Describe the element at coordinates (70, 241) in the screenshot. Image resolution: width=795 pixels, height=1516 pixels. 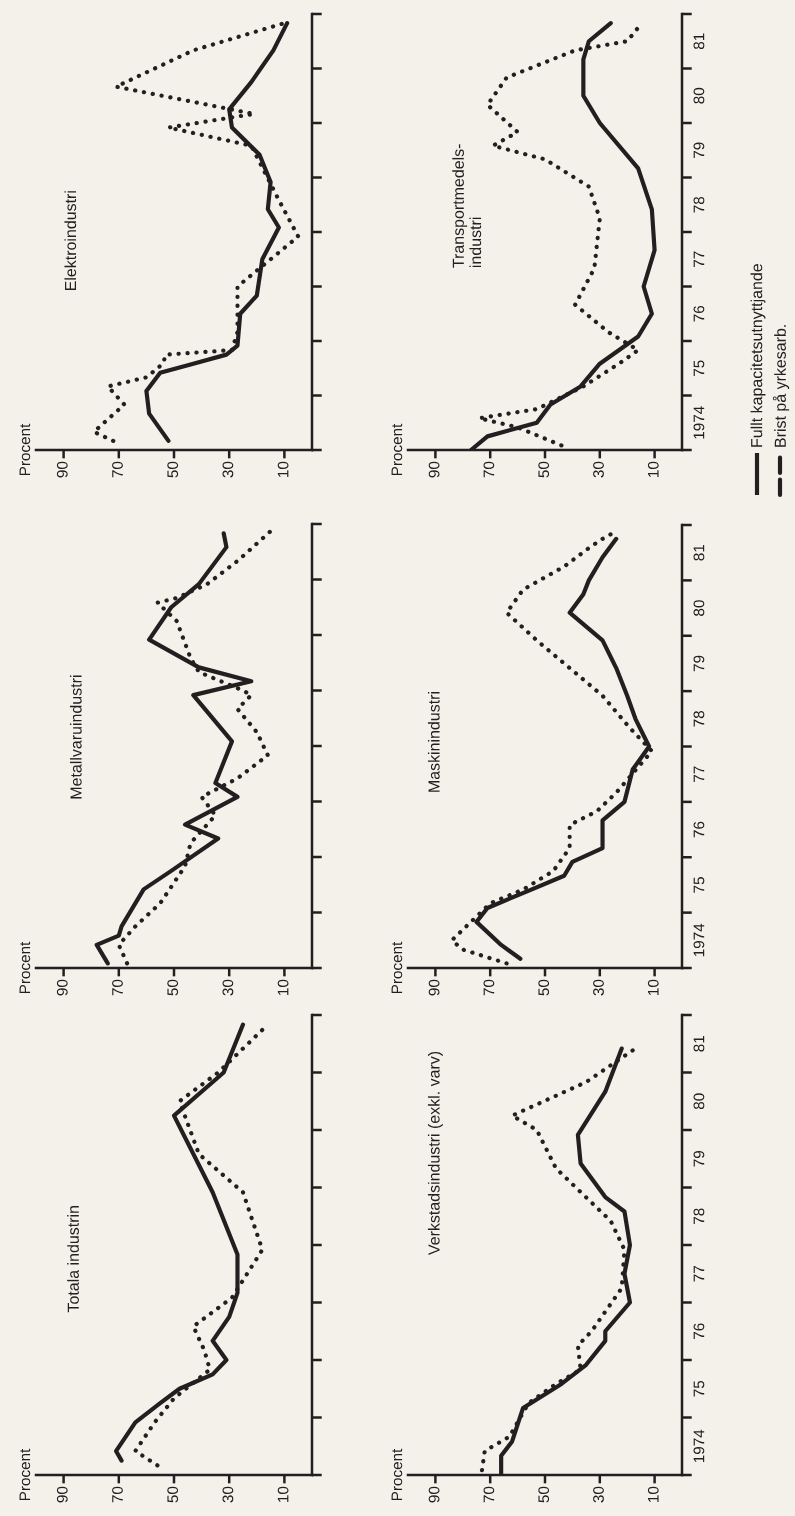
I see `text: Elektroindustri` at that location.